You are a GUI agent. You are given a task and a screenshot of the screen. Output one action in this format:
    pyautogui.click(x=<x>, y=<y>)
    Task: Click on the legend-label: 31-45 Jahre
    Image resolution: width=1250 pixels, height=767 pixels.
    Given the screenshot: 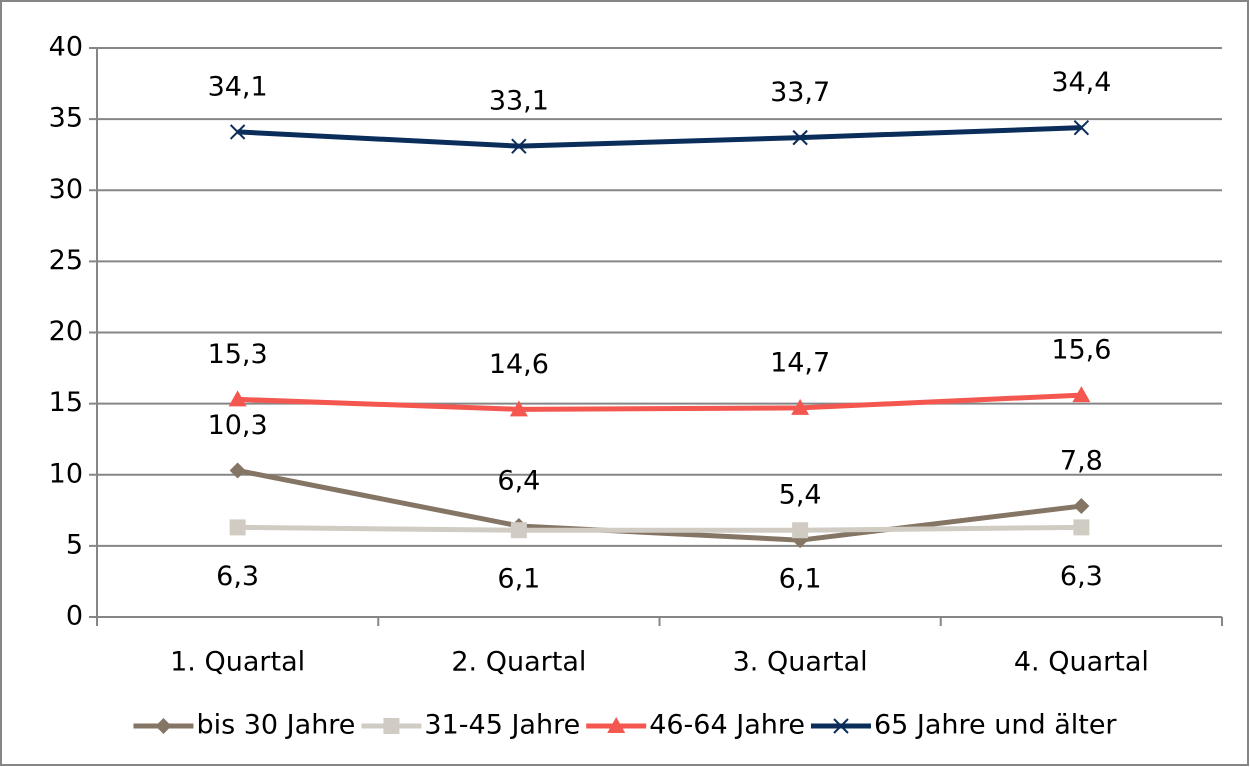 What is the action you would take?
    pyautogui.click(x=502, y=725)
    